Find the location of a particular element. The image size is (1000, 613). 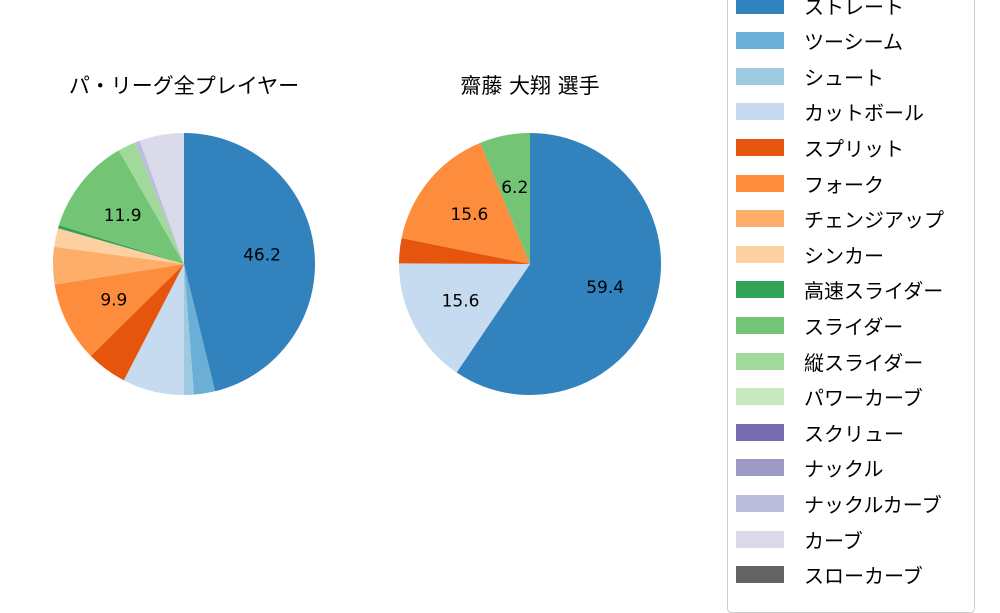

slice-value-label: 46.2 is located at coordinates (262, 256).